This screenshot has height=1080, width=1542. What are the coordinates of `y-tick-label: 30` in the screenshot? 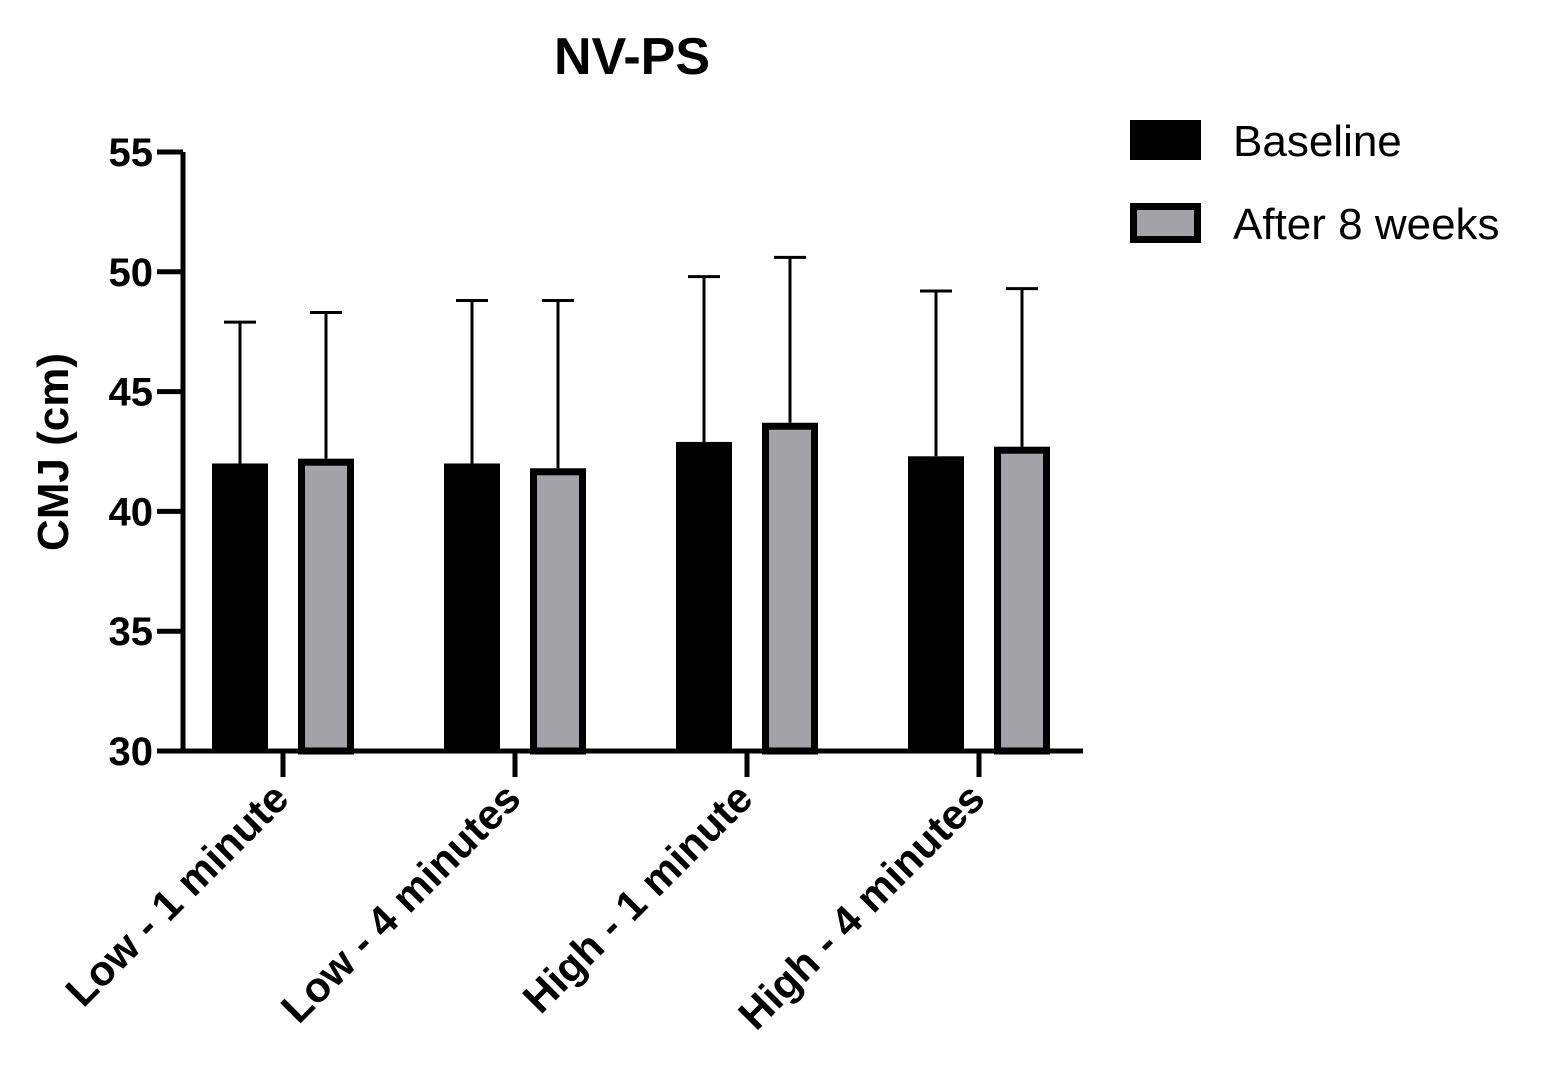 It's located at (131, 752).